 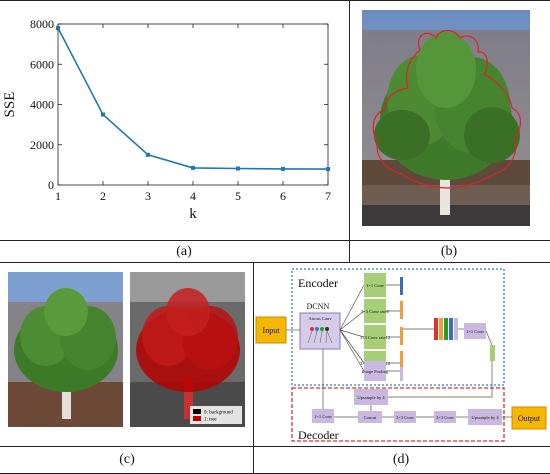 What do you see at coordinates (375, 371) in the screenshot?
I see `branch-pool-label: Image Pooling` at bounding box center [375, 371].